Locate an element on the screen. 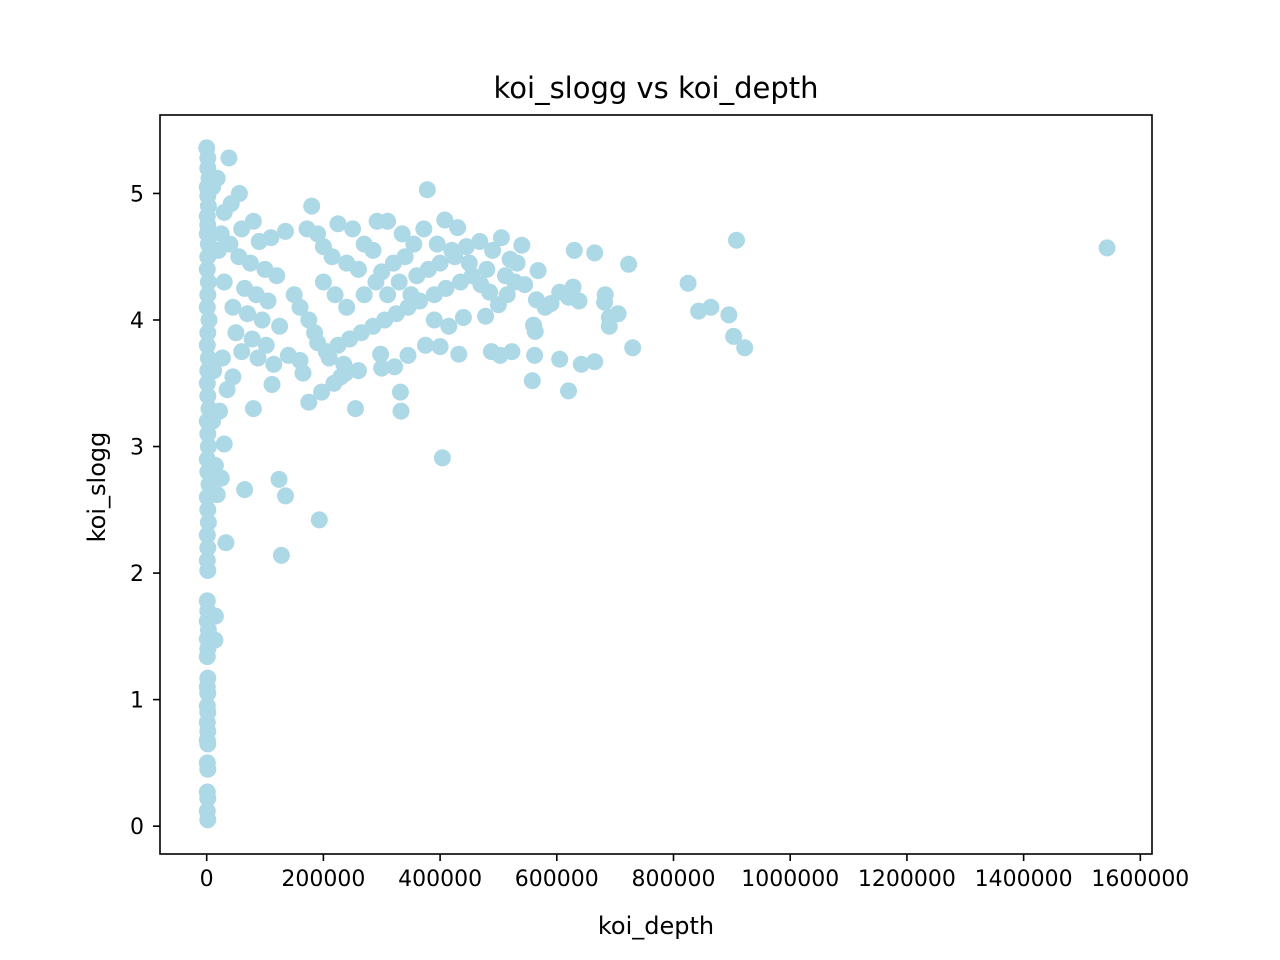 This screenshot has height=960, width=1280. x-tick-label: 400000 is located at coordinates (440, 879).